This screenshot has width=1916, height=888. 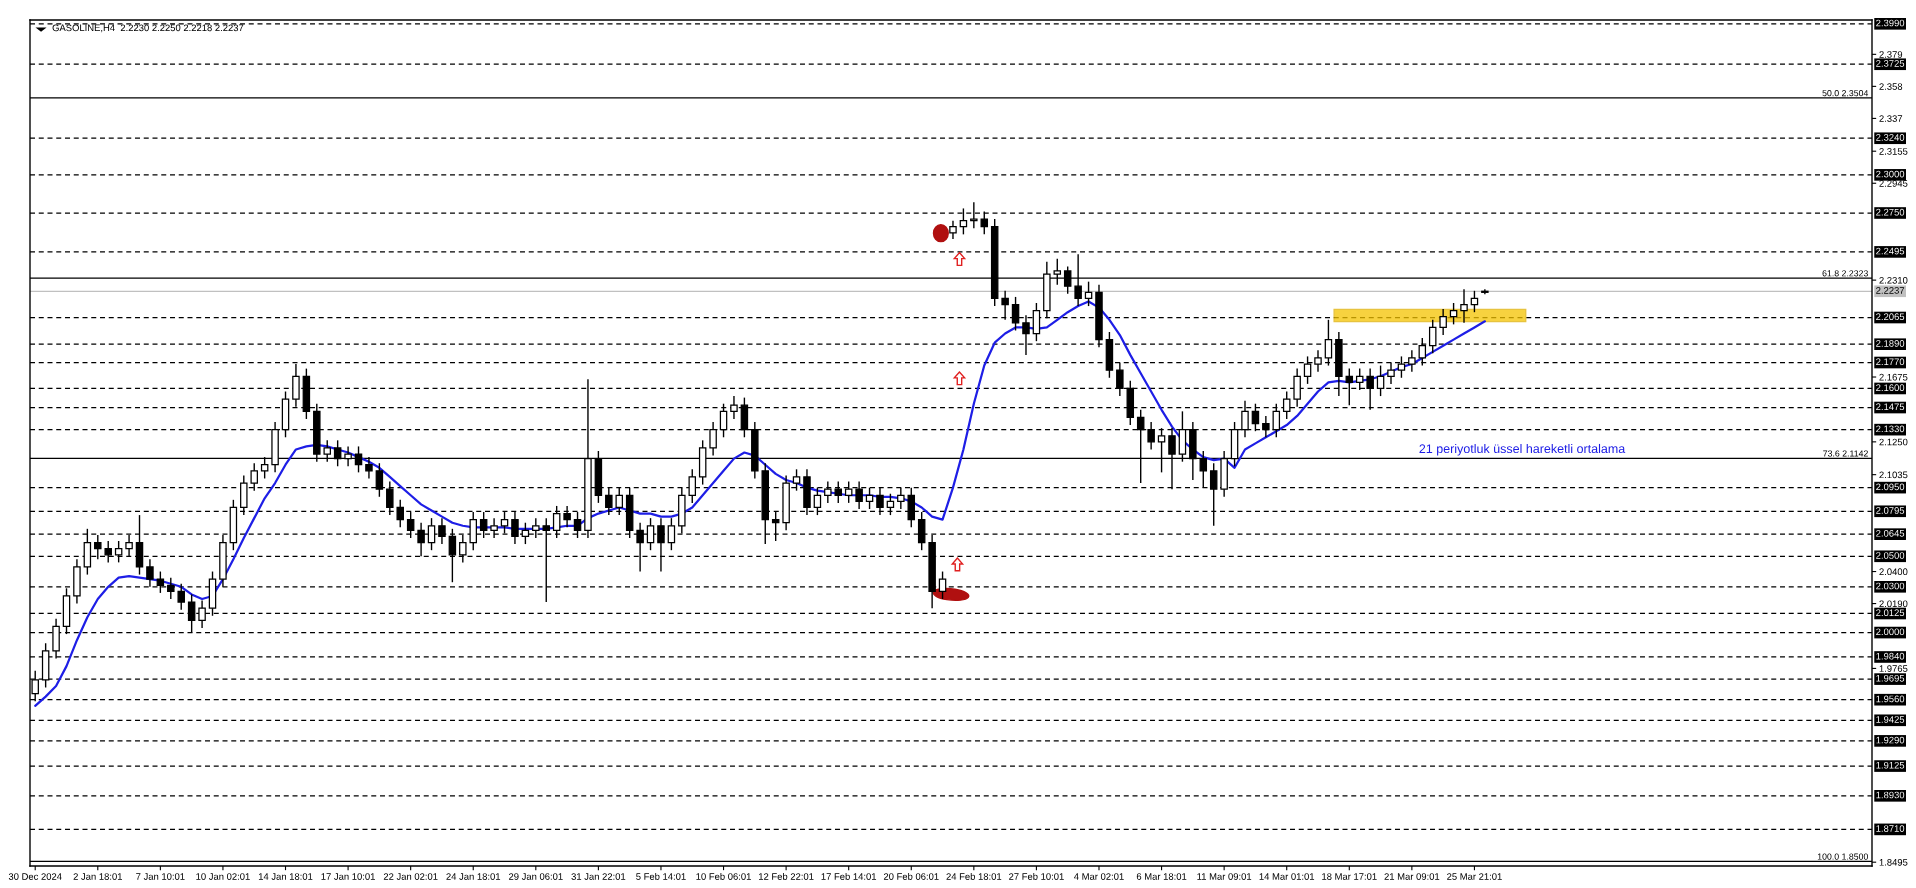 What do you see at coordinates (1890, 174) in the screenshot?
I see `ref-line-label: 2.3000` at bounding box center [1890, 174].